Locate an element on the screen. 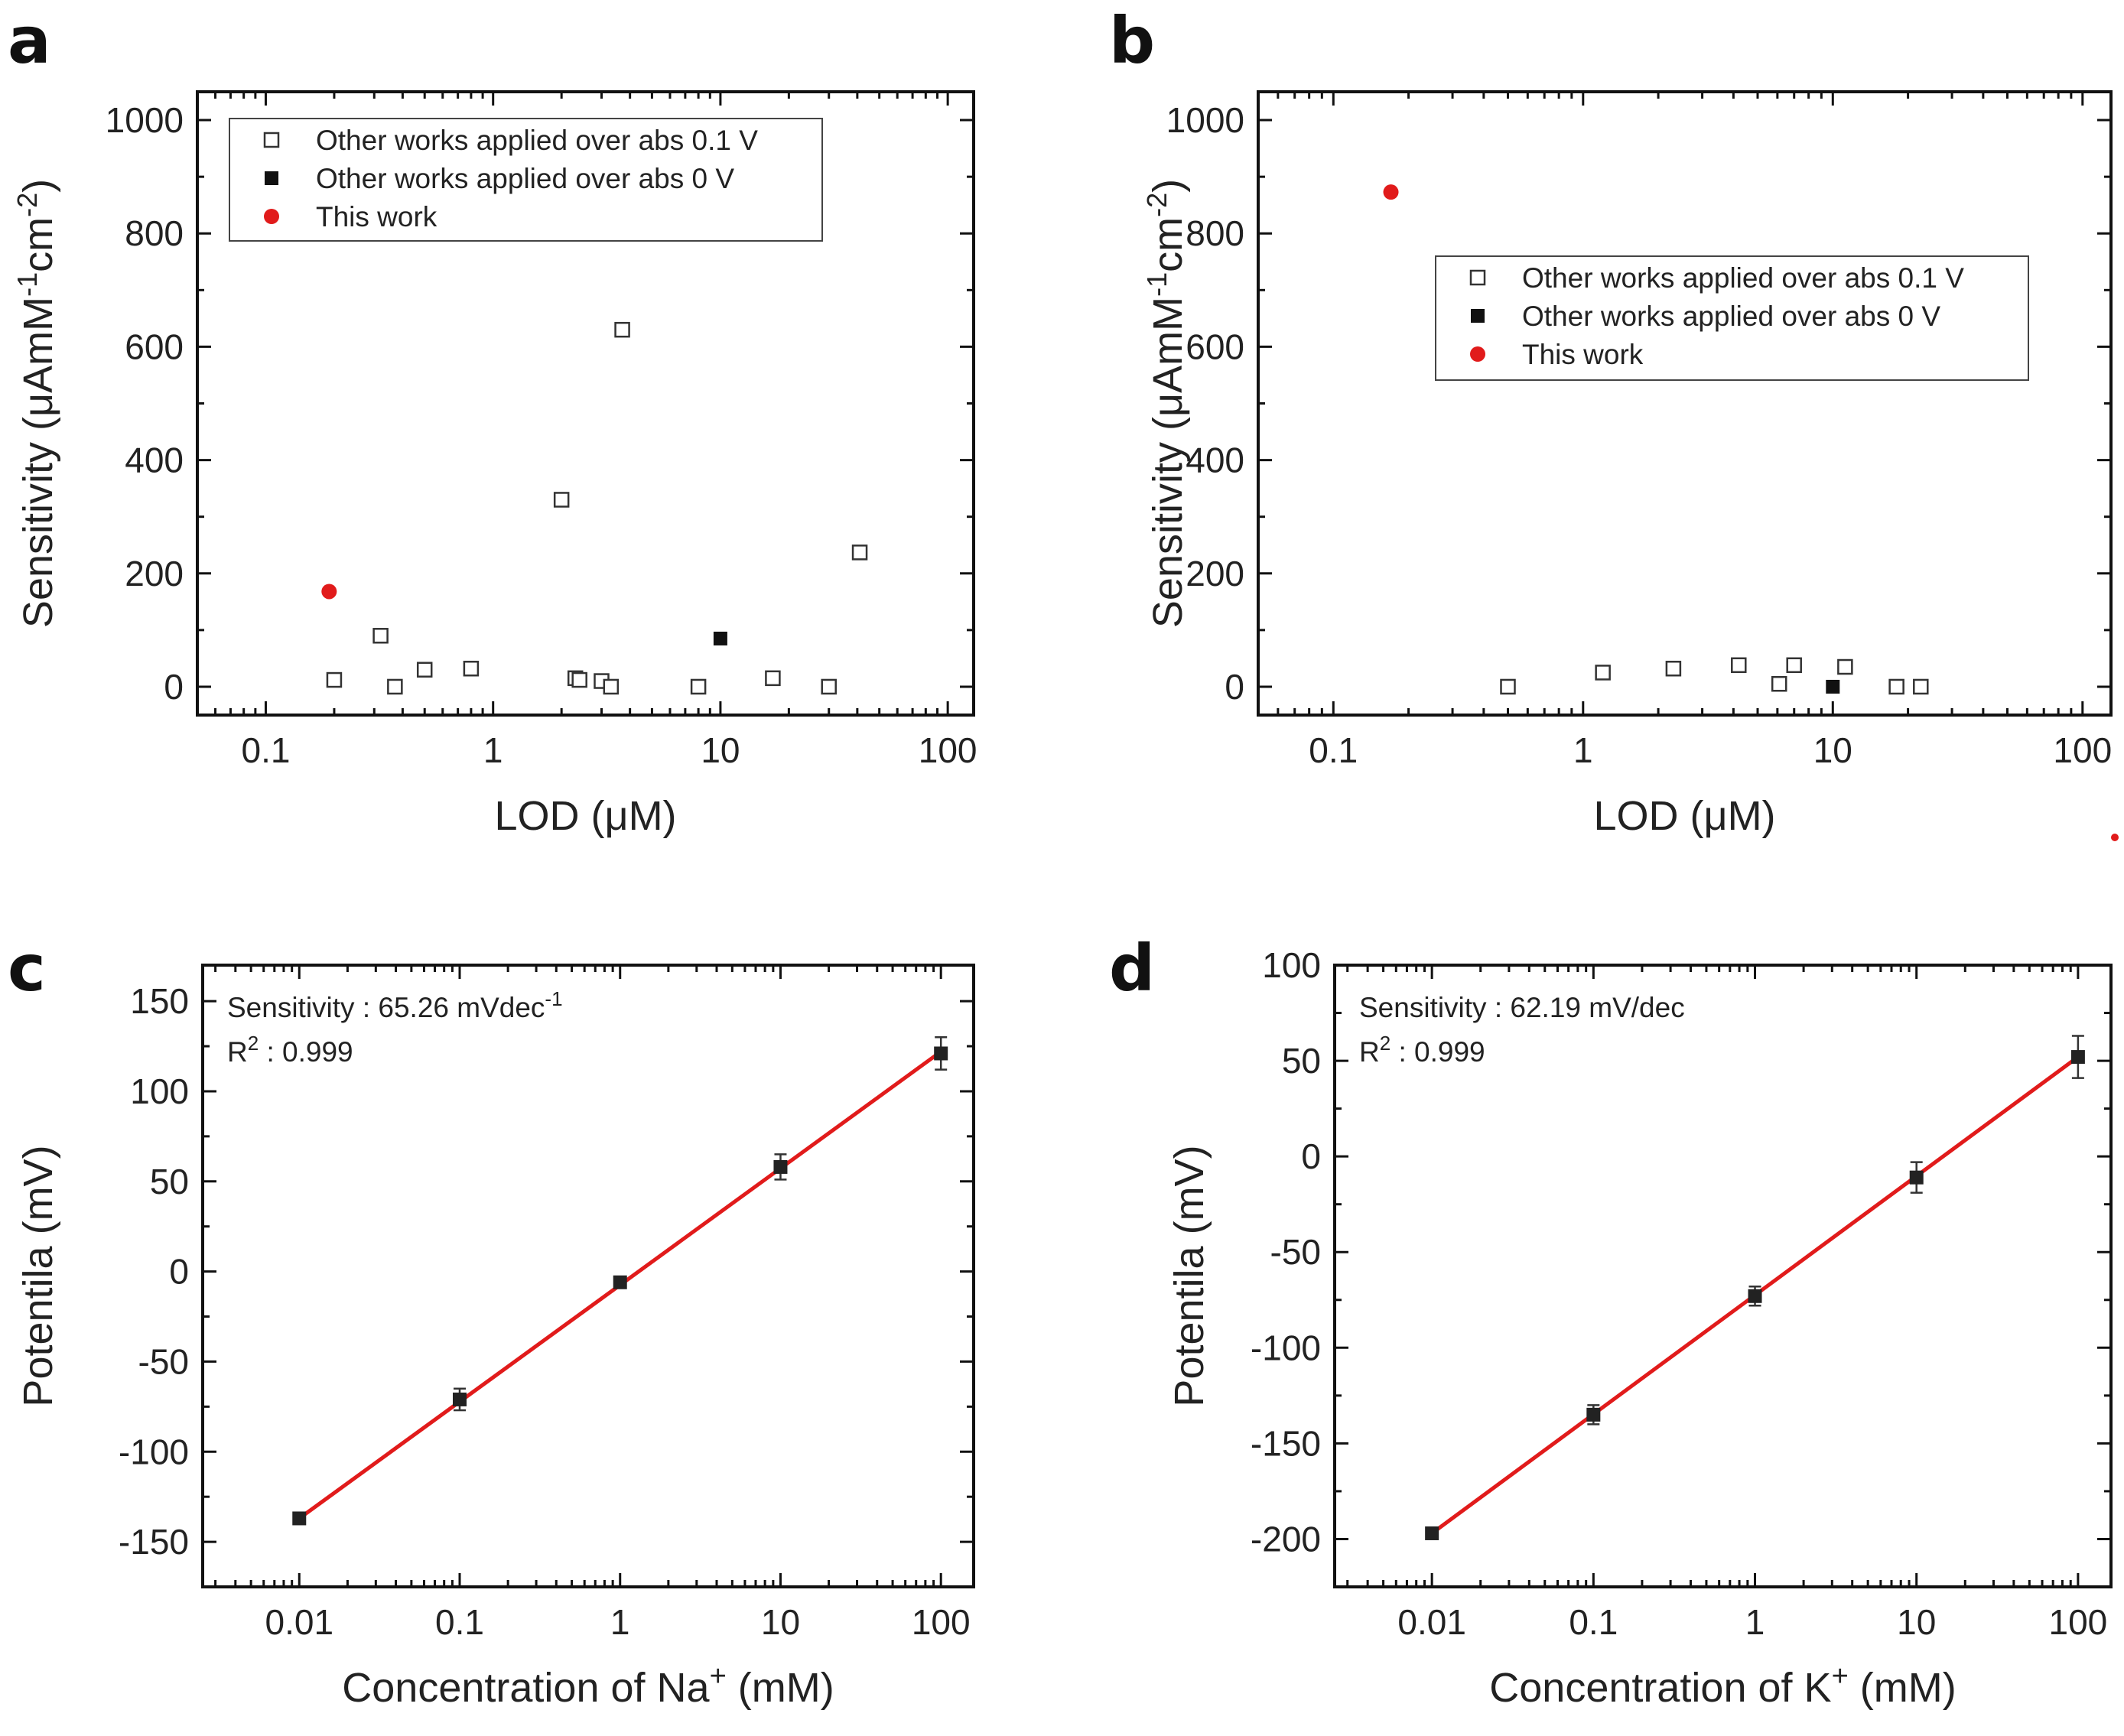 This screenshot has height=1736, width=2124. panel-letter: a is located at coordinates (29, 40).